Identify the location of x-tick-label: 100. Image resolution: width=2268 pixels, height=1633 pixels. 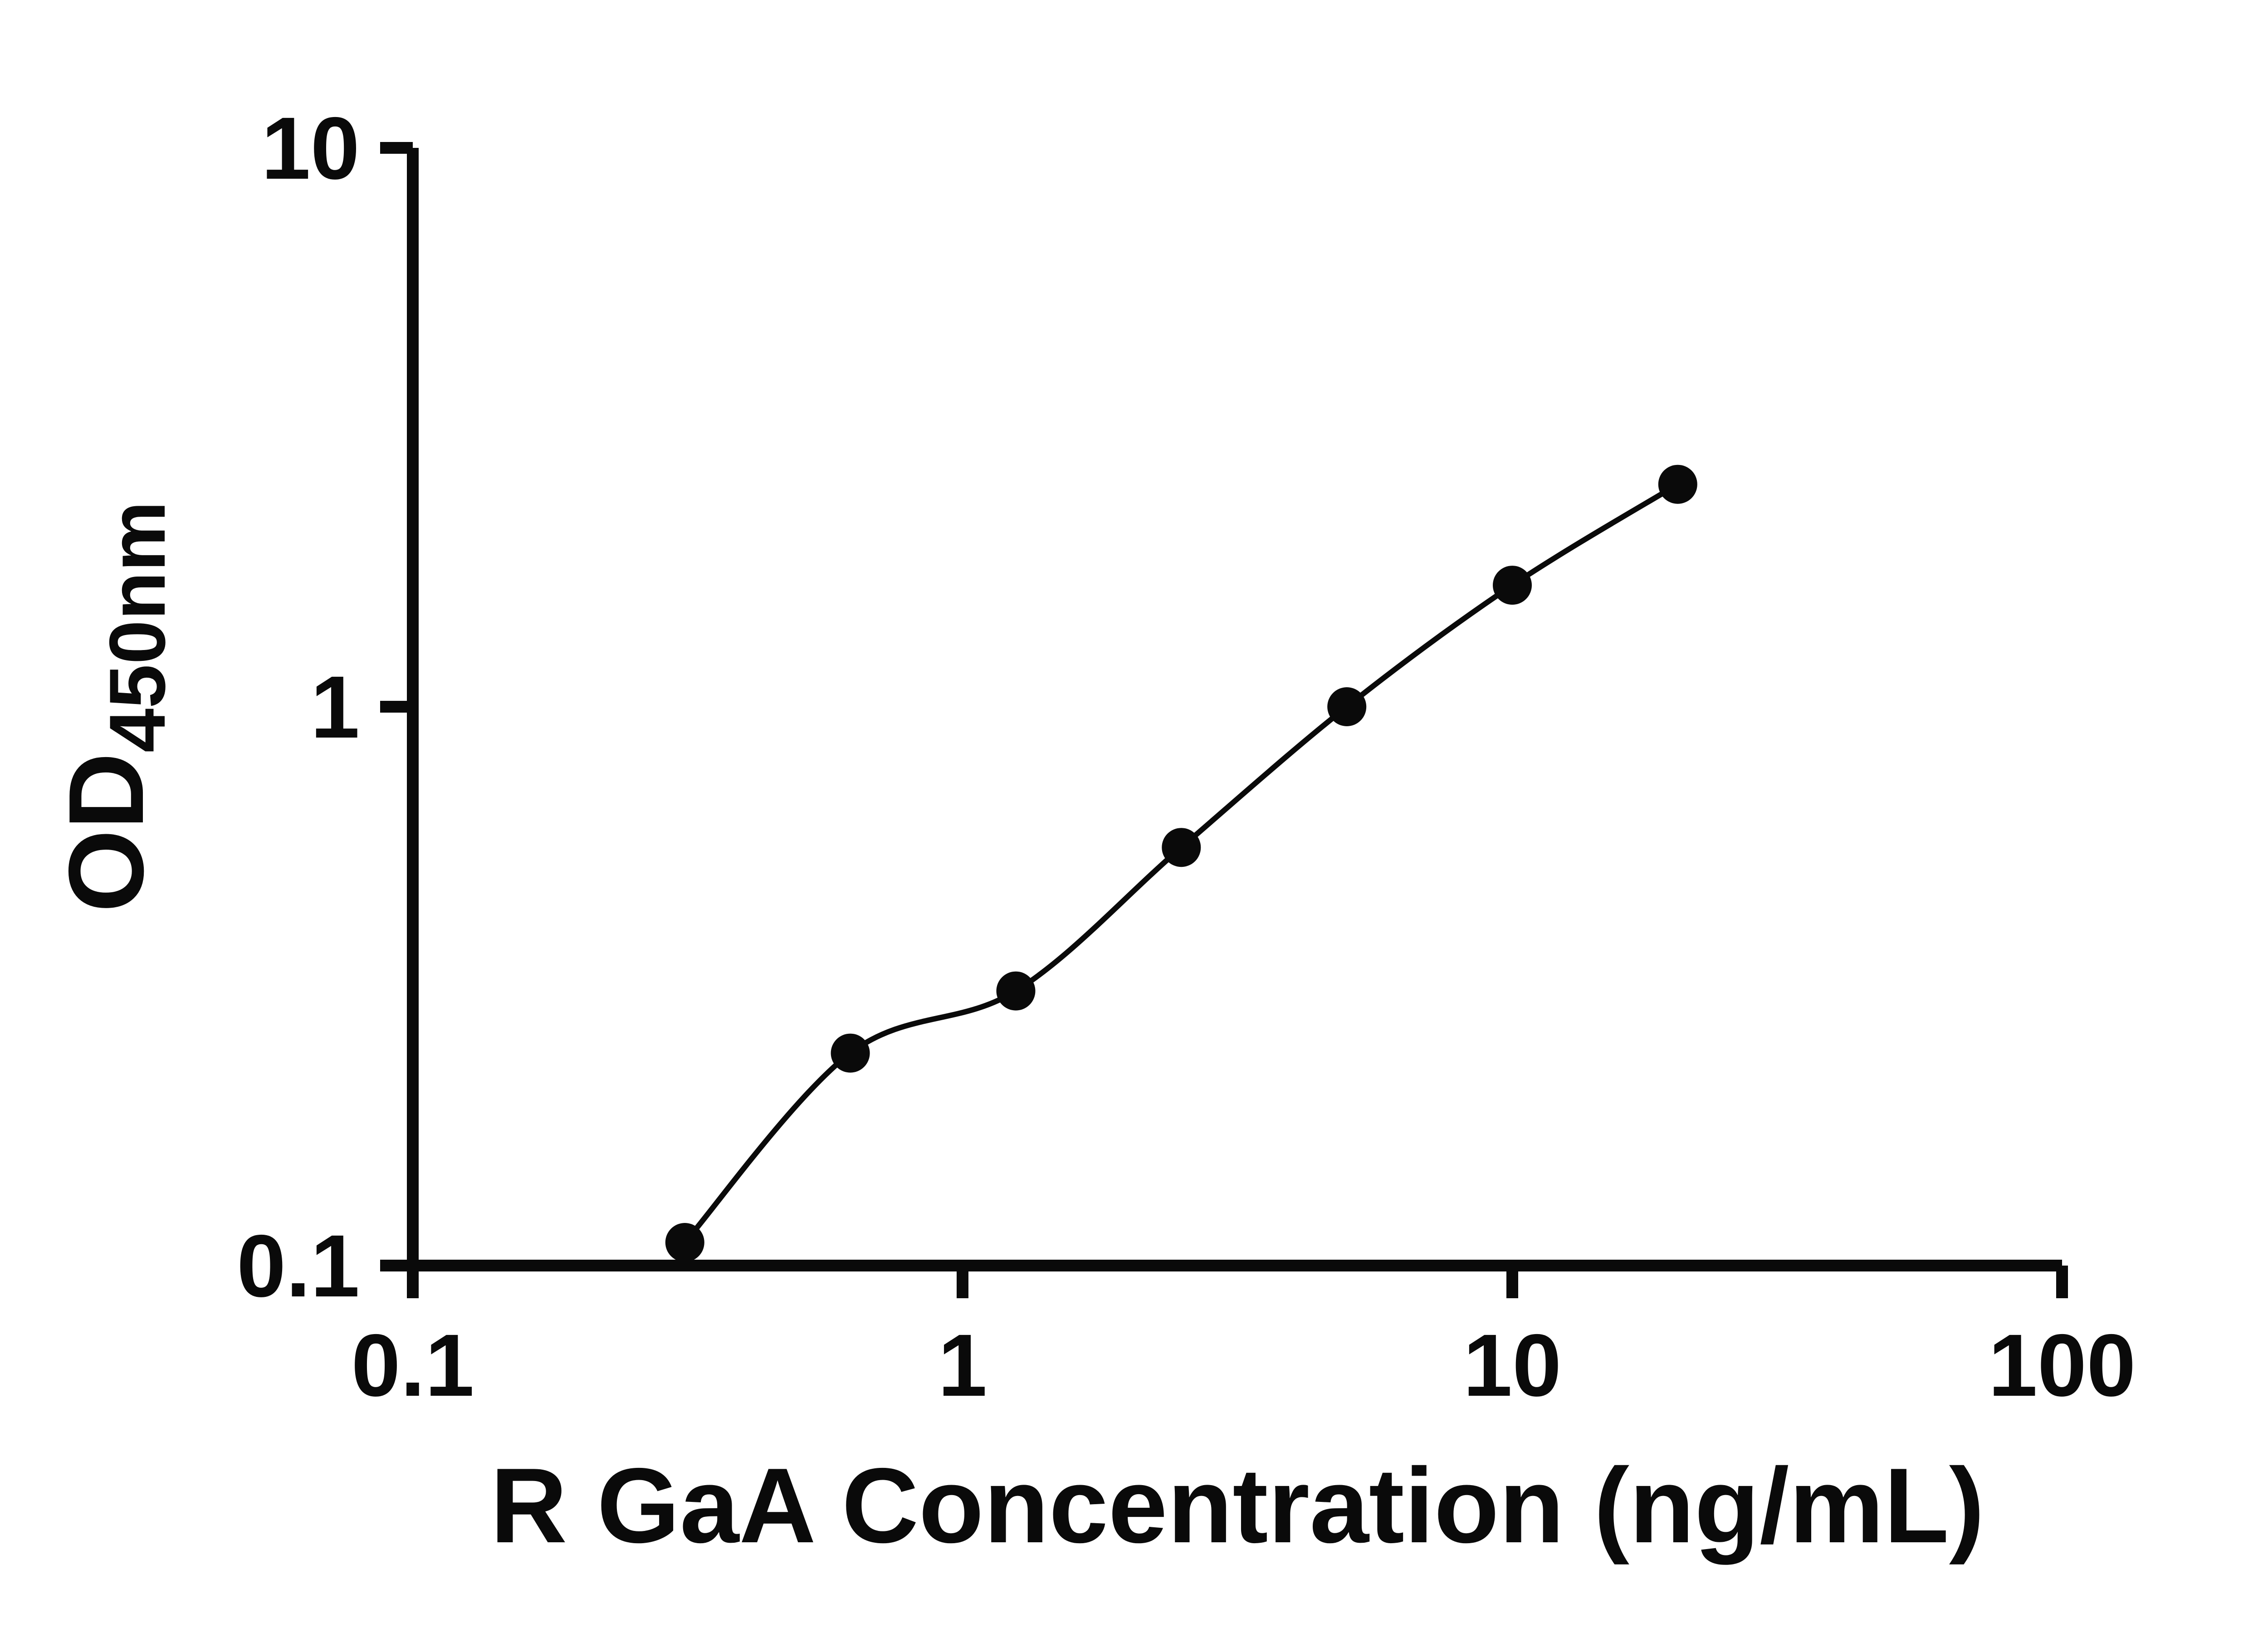
(2062, 1365).